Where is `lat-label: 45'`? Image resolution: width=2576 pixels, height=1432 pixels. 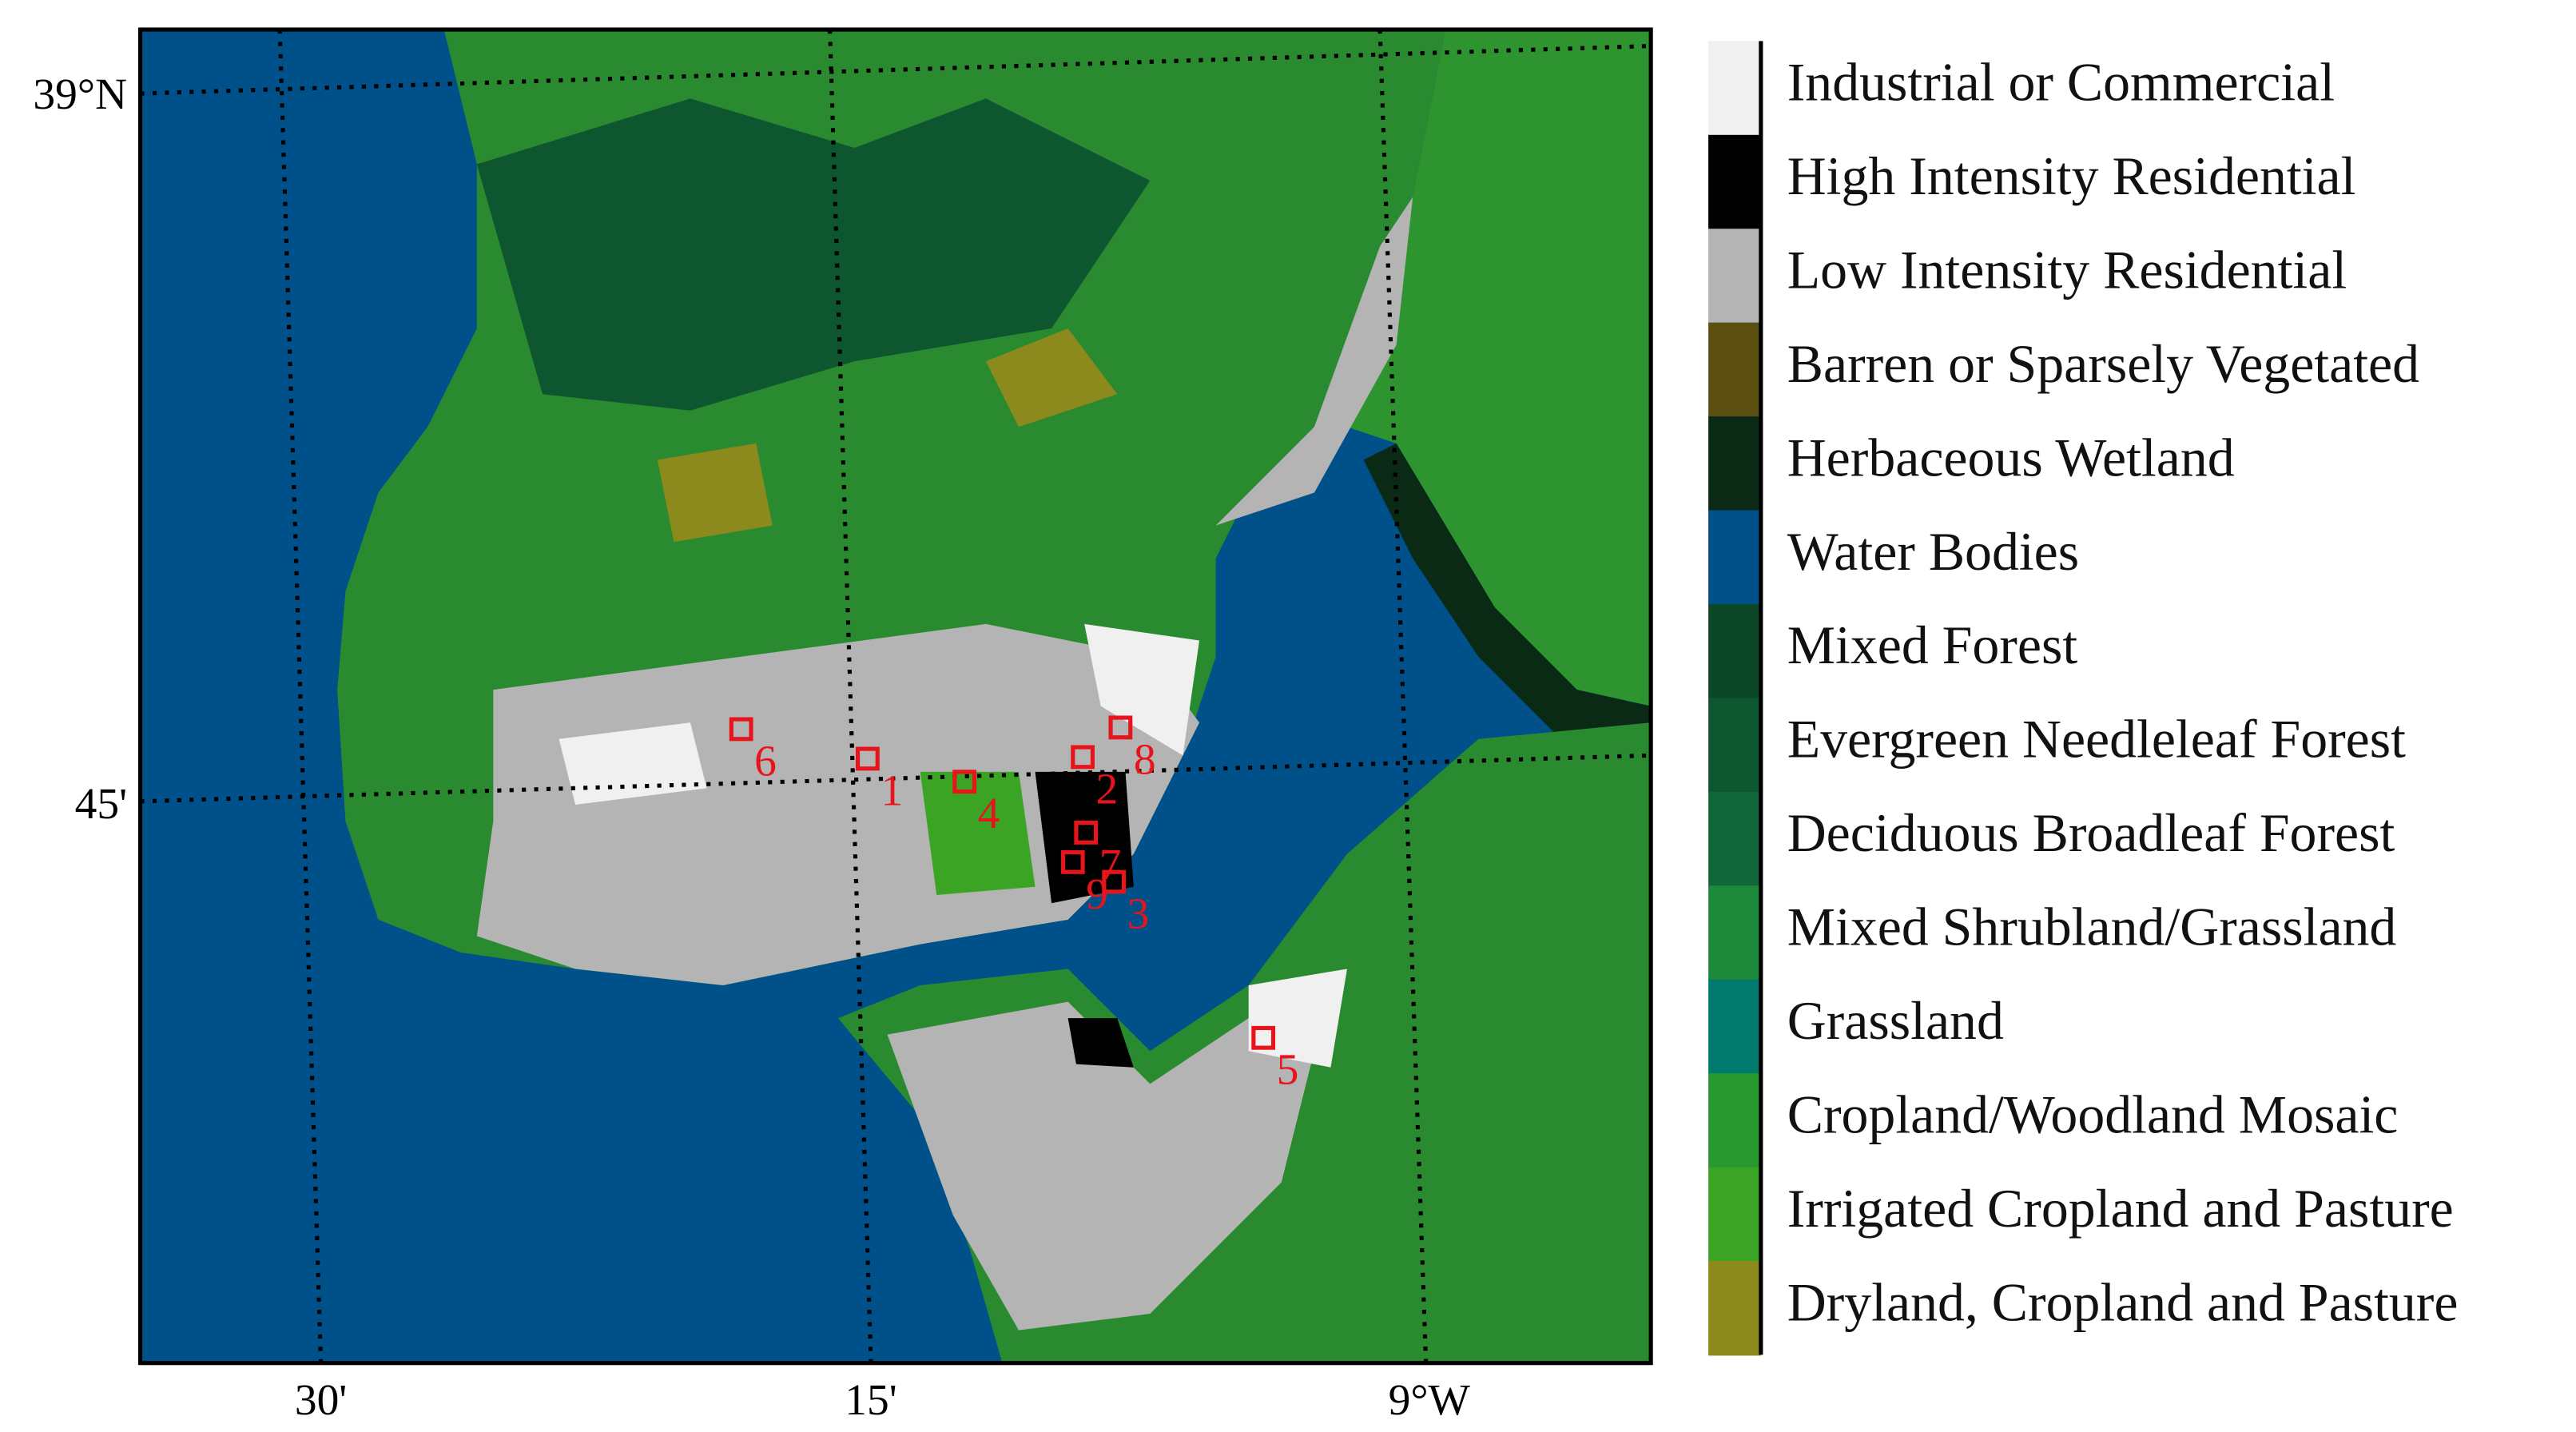
lat-label: 45' is located at coordinates (101, 805).